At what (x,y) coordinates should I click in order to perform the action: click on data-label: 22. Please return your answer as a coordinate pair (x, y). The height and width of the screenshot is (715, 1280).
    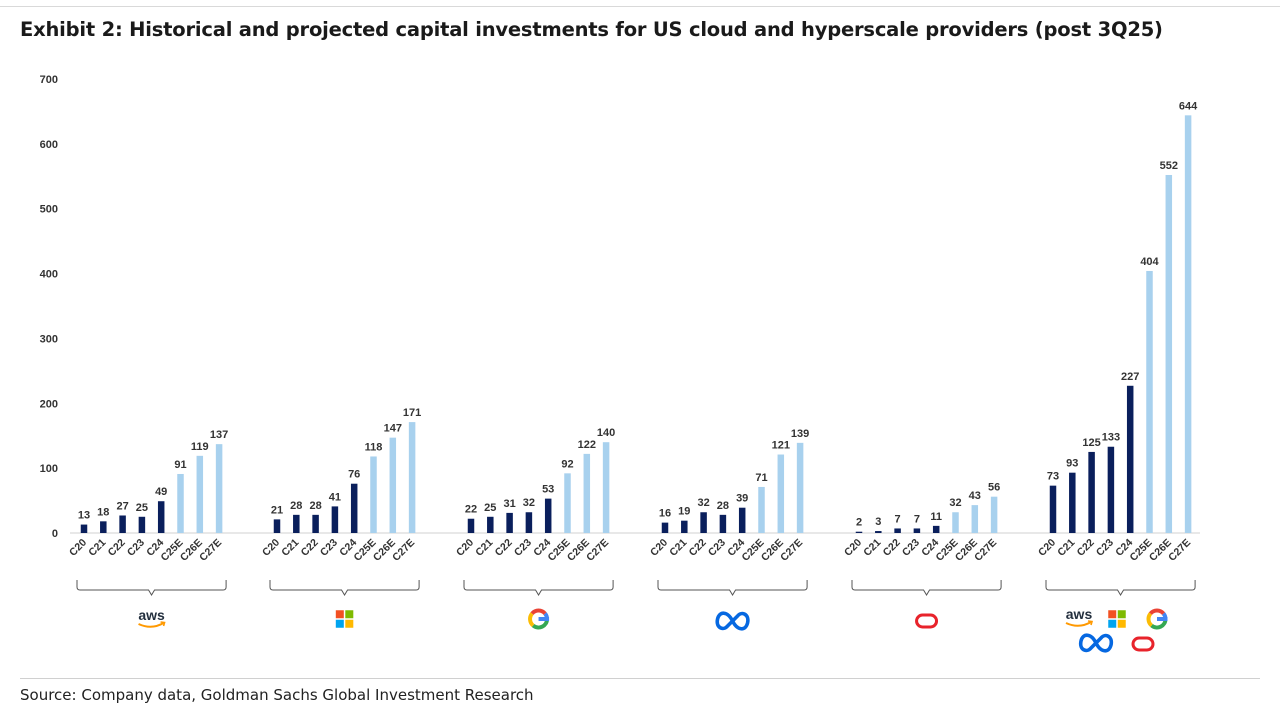
    Looking at the image, I should click on (471, 510).